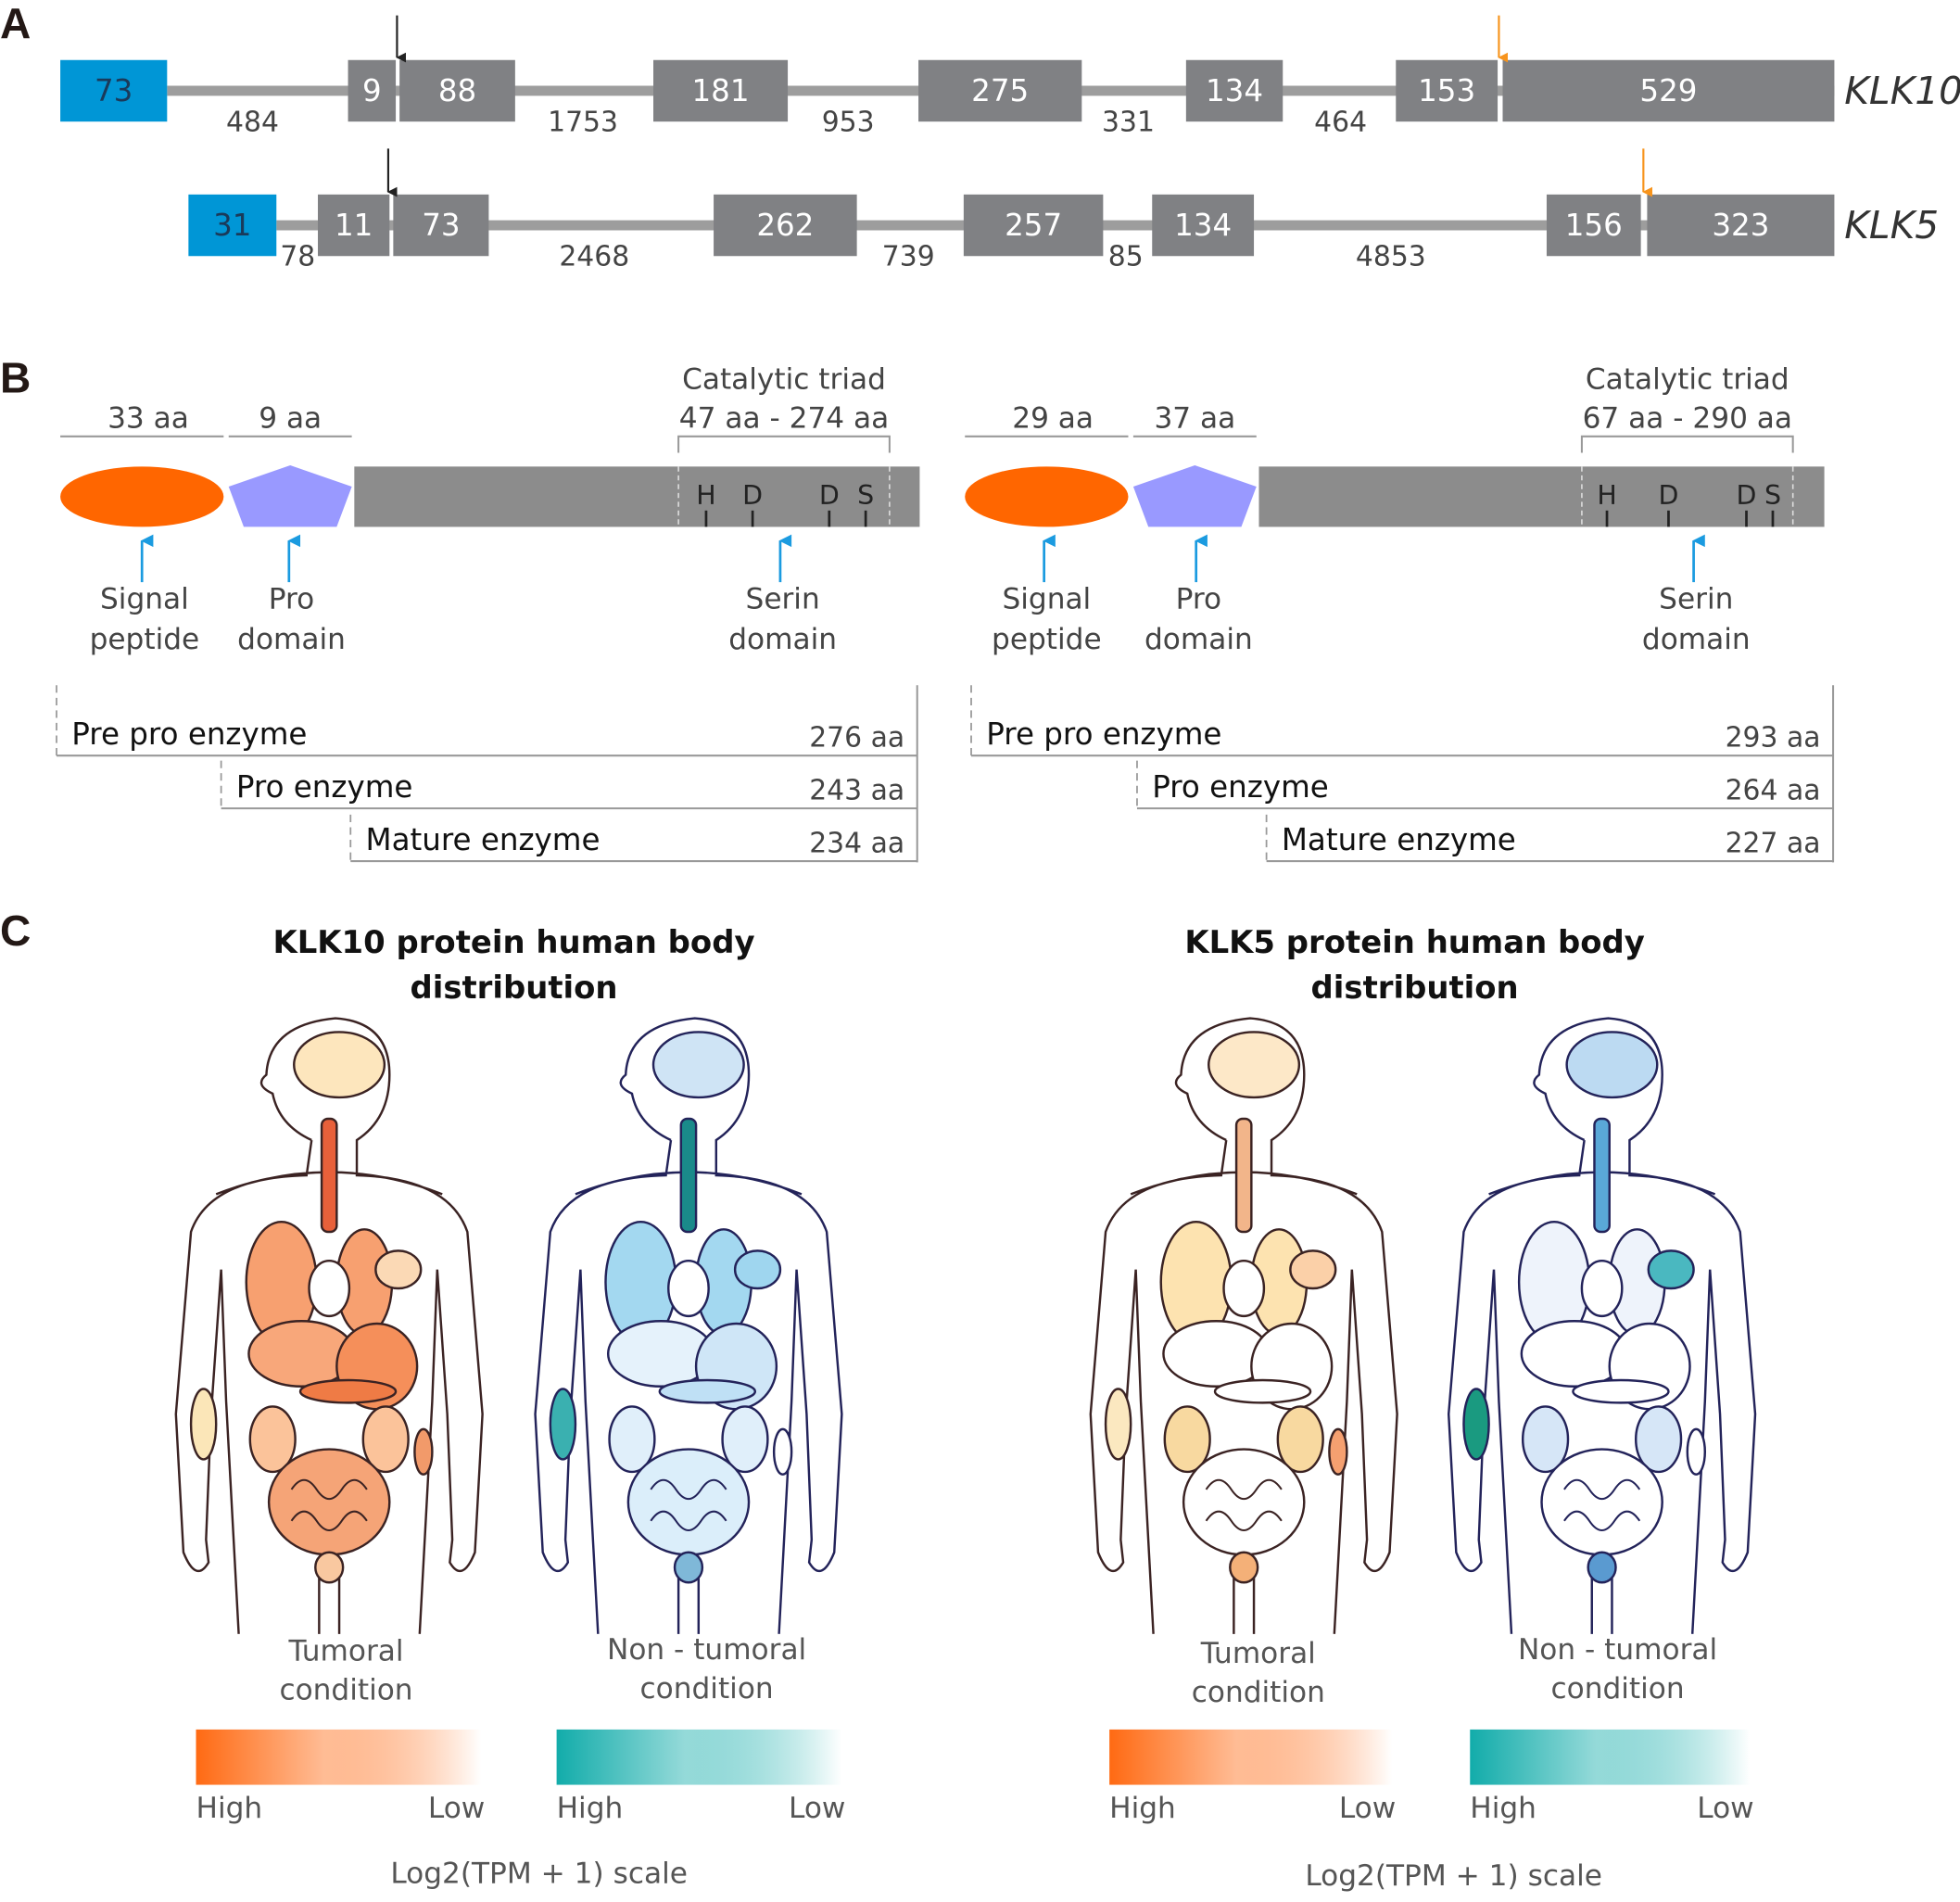 The height and width of the screenshot is (1902, 1960). What do you see at coordinates (232, 225) in the screenshot?
I see `klk5-exon-length: 31` at bounding box center [232, 225].